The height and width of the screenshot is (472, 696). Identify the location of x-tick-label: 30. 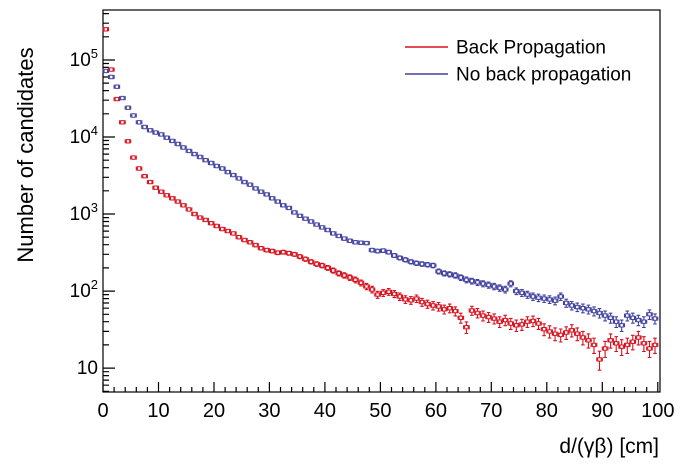
(269, 411).